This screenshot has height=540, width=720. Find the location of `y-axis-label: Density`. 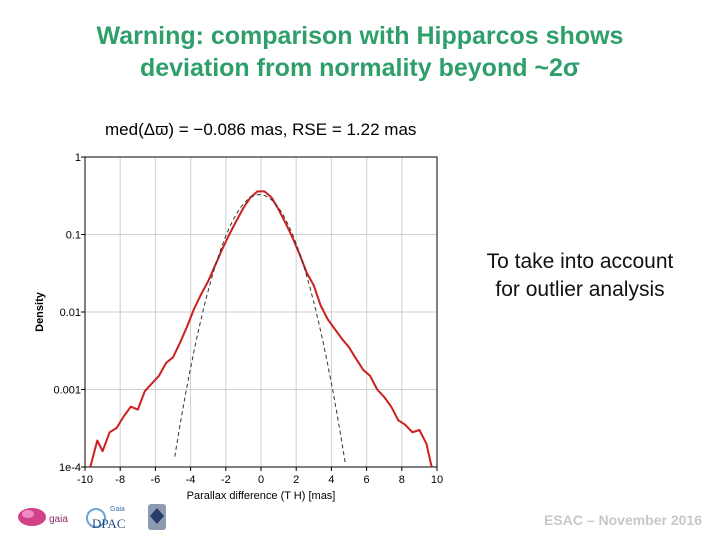

y-axis-label: Density is located at coordinates (40, 311).